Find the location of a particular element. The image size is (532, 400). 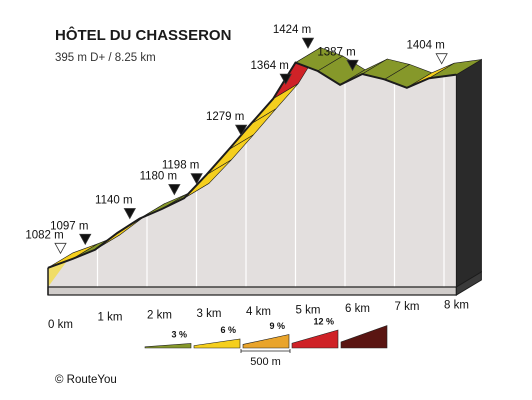

km-tick-label: 0 km is located at coordinates (60, 325).